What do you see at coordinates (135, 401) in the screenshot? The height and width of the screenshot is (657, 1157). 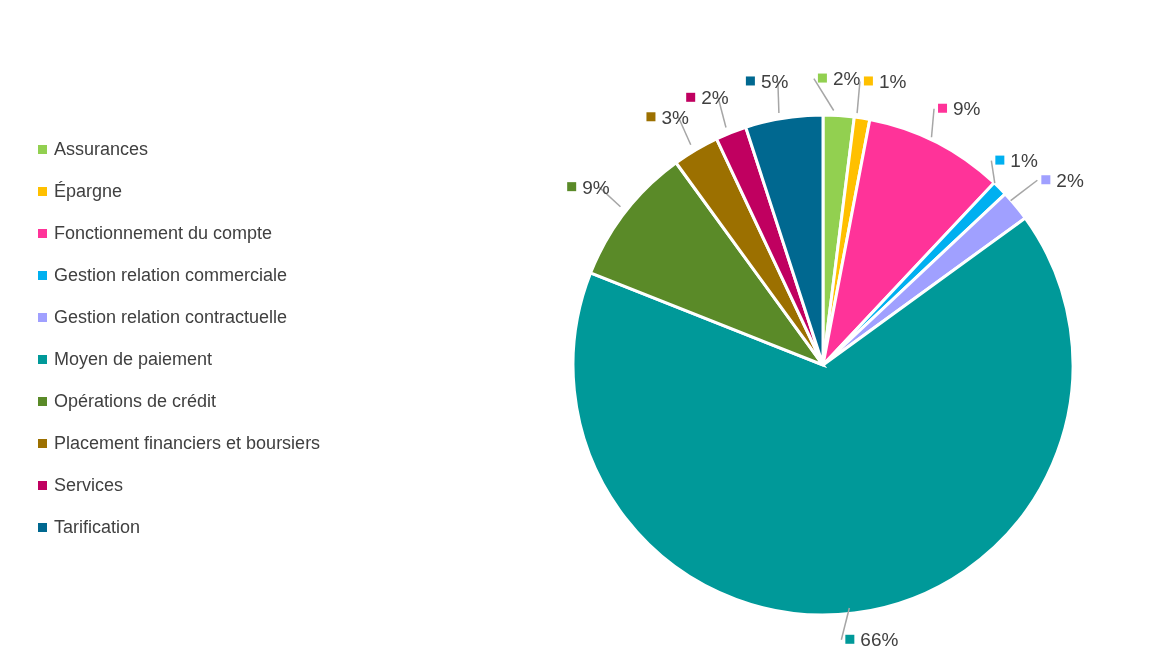 I see `legend-label: Opérations de crédit` at bounding box center [135, 401].